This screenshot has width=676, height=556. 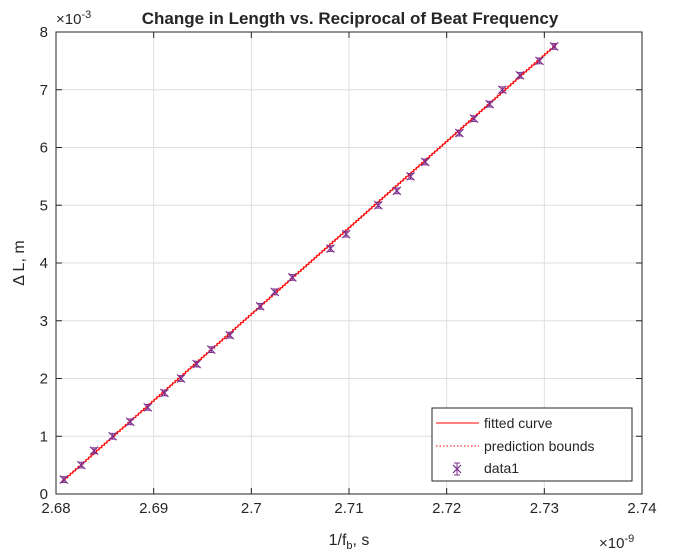 What do you see at coordinates (44, 321) in the screenshot?
I see `y-tick-label: 3` at bounding box center [44, 321].